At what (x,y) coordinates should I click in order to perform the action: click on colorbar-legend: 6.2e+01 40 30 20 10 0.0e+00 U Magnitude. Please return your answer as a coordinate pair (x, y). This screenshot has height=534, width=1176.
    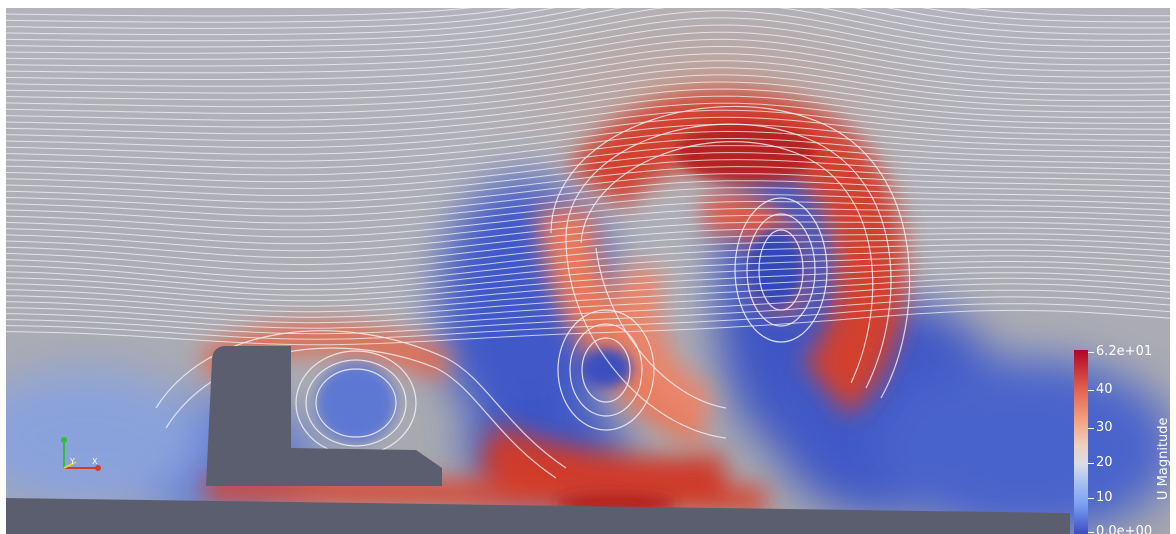
    Looking at the image, I should click on (1120, 439).